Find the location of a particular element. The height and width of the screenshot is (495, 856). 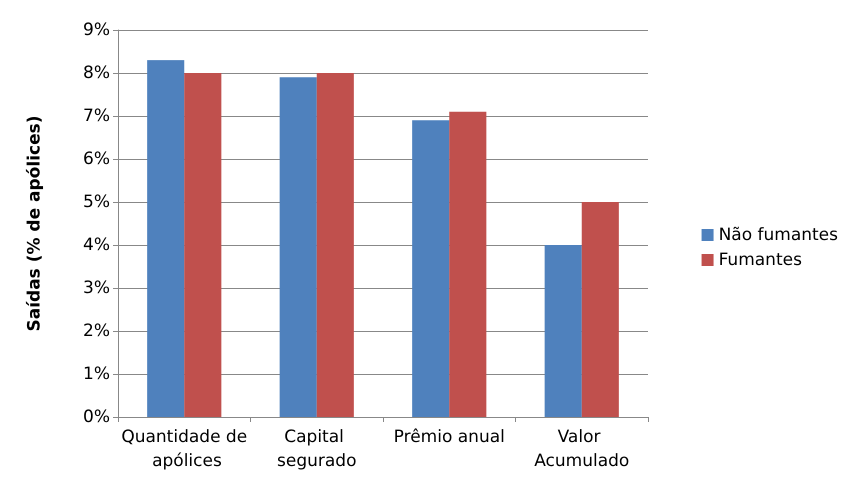

y-tick-label: 5% is located at coordinates (96, 202).